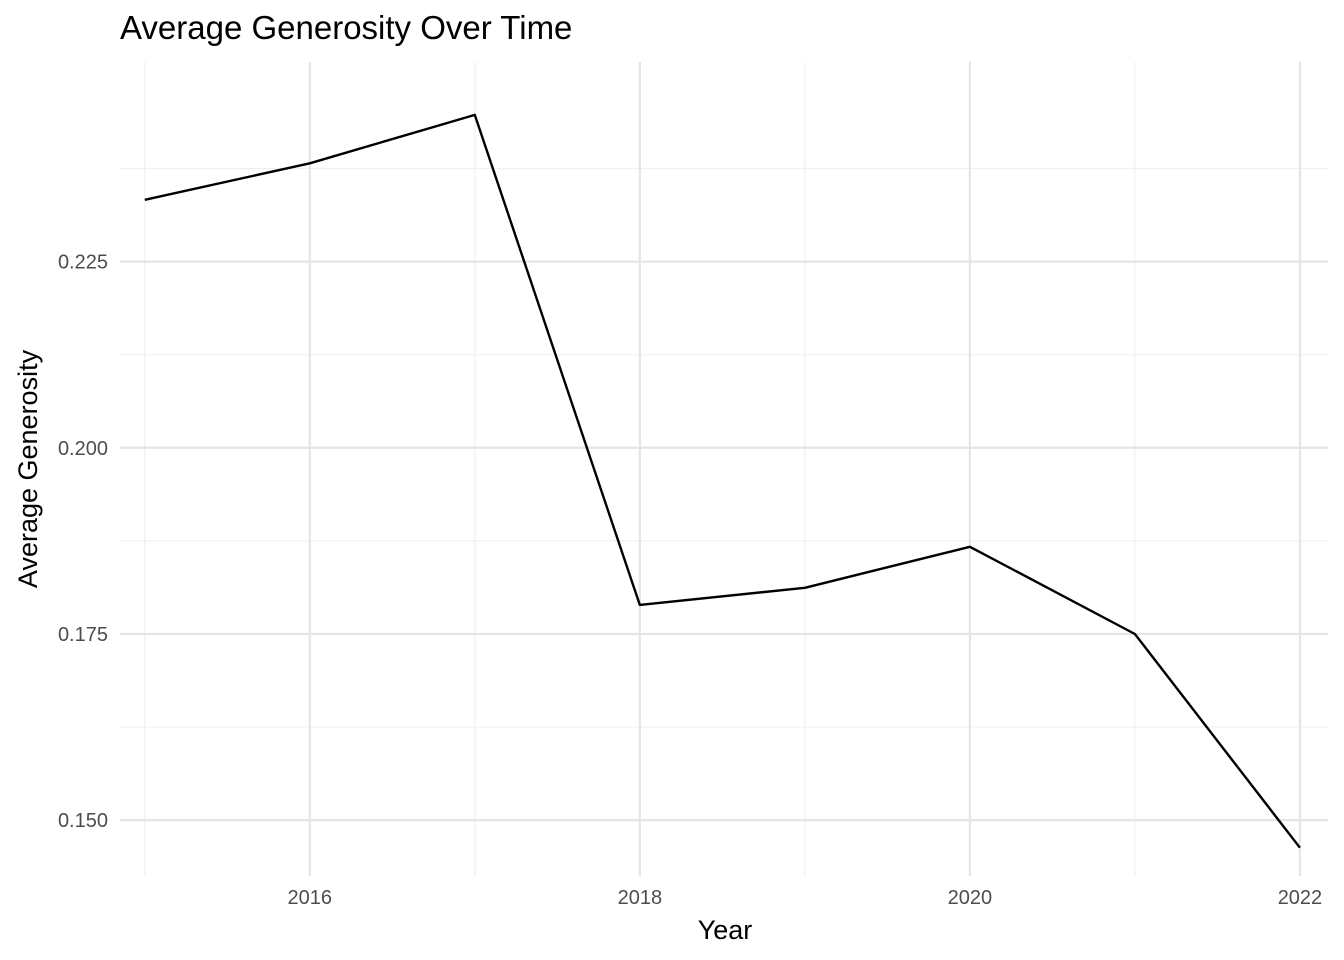  I want to click on y-axis-ticks: 0.150 0.175 0.200 0.225, so click(83, 542).